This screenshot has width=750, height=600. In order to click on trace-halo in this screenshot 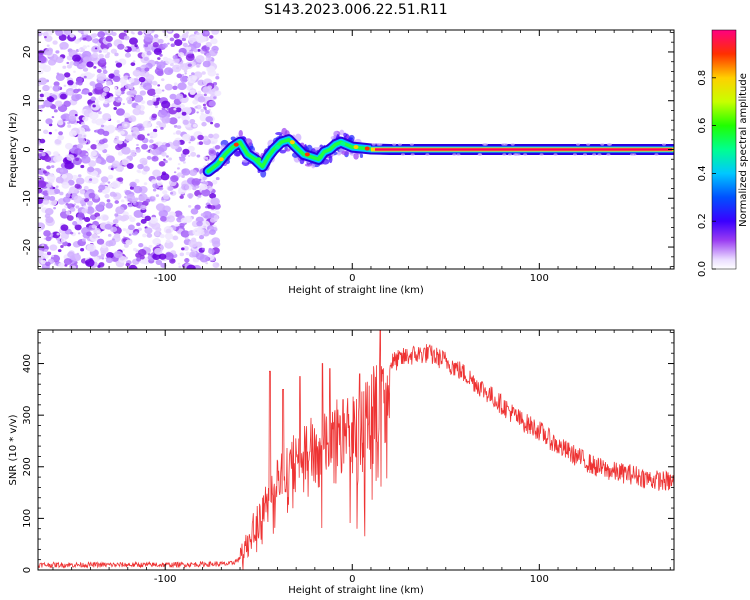, I will do `click(212, 158)`.